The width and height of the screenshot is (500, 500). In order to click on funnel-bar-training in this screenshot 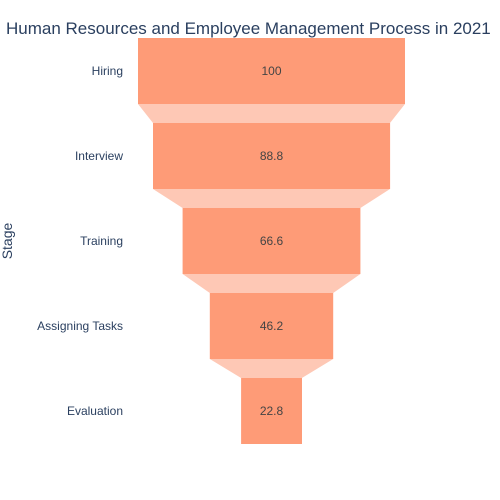, I will do `click(271, 241)`.